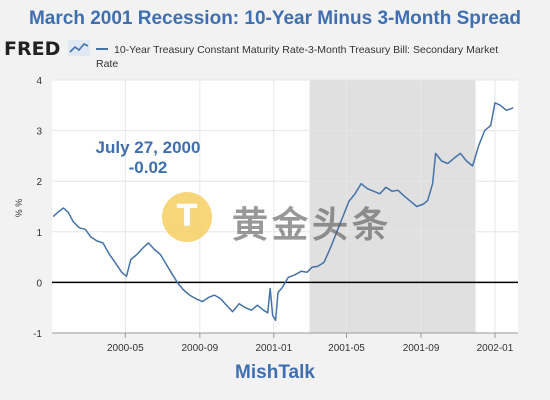 The width and height of the screenshot is (550, 400). I want to click on x-tick-label: 2002-01, so click(495, 348).